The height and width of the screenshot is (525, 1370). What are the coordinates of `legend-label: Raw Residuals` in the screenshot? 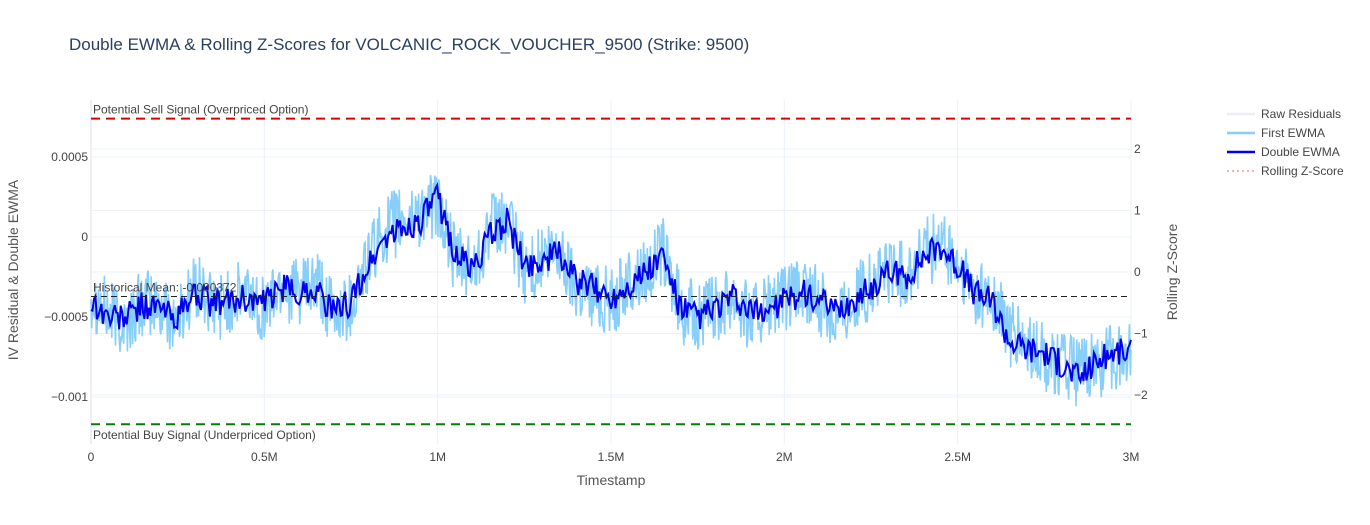 It's located at (1301, 114).